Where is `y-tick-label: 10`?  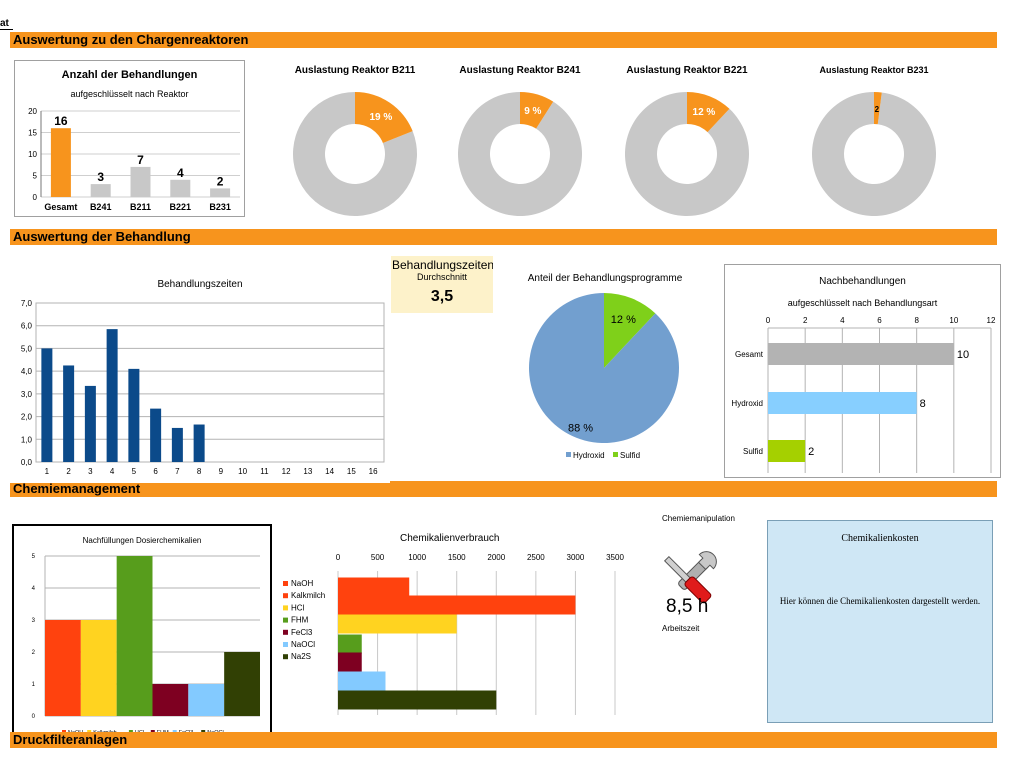 y-tick-label: 10 is located at coordinates (32, 154).